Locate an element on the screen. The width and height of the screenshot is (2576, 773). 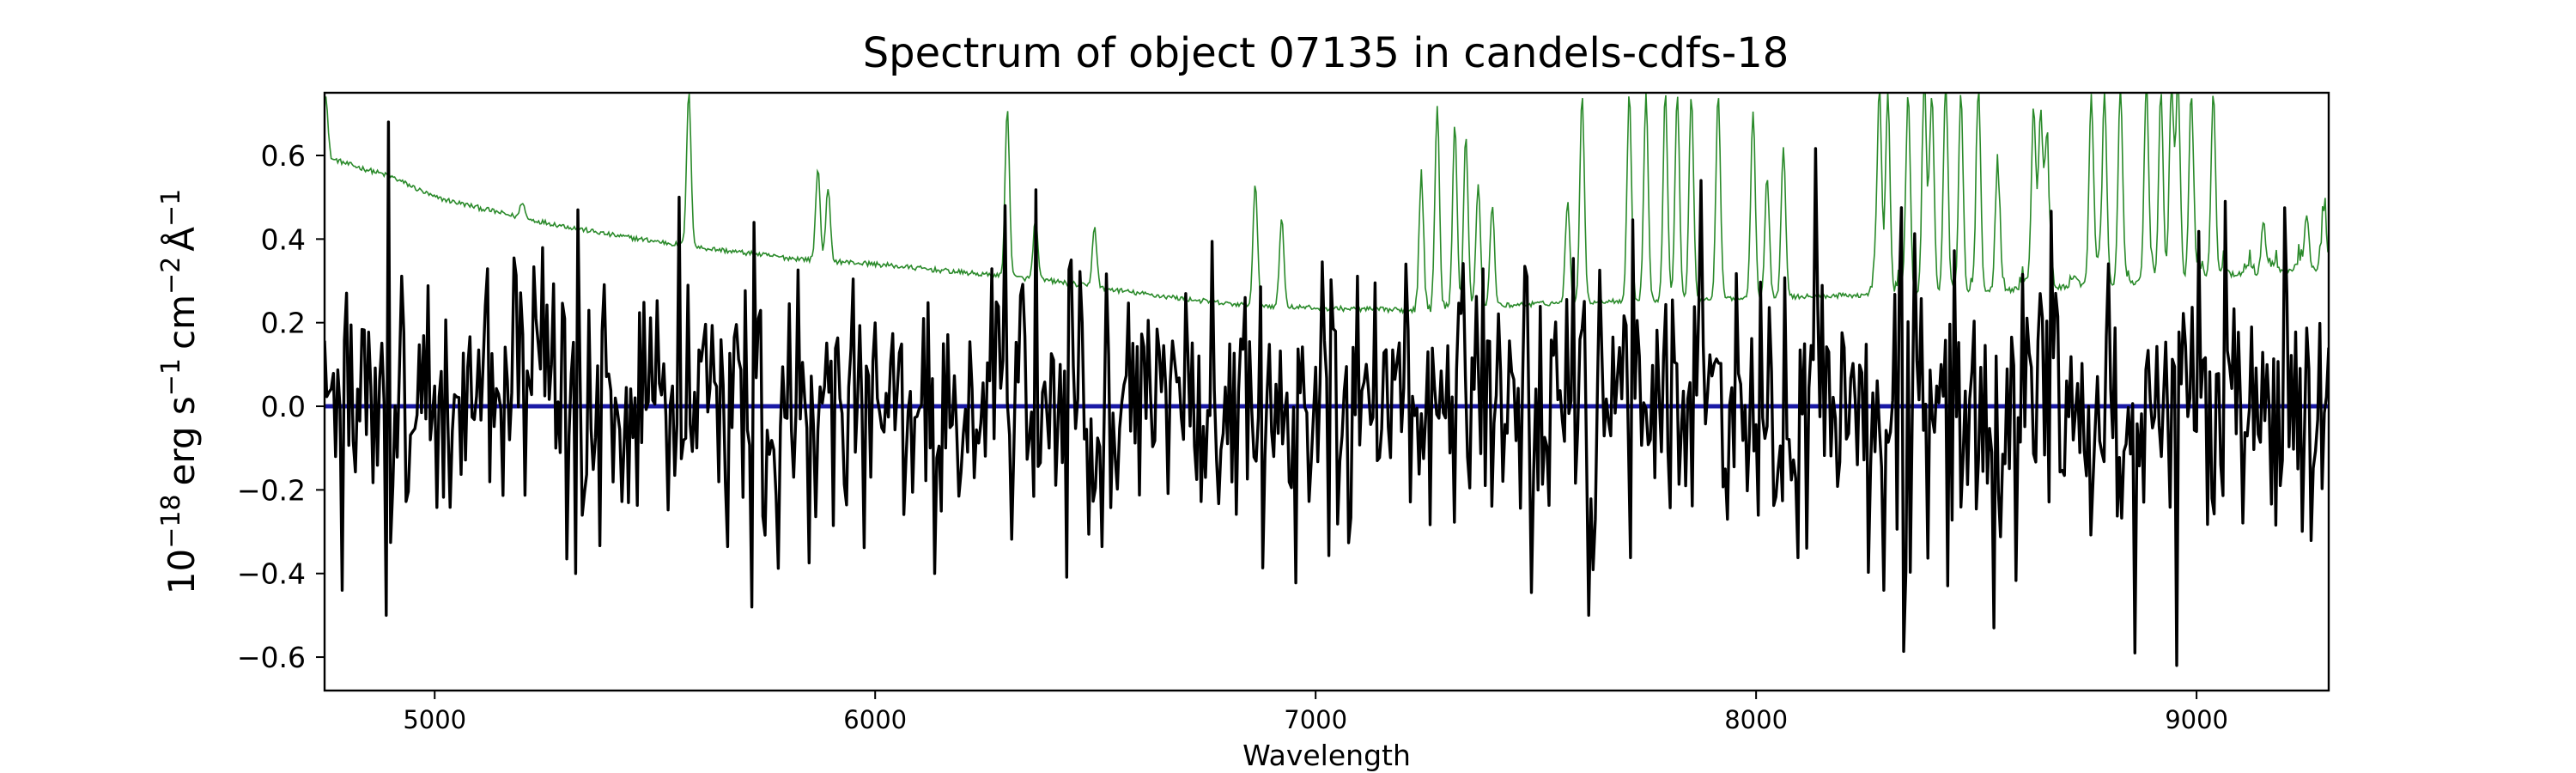
x-axis: 5000 6000 7000 8000 9000 is located at coordinates (1316, 712).